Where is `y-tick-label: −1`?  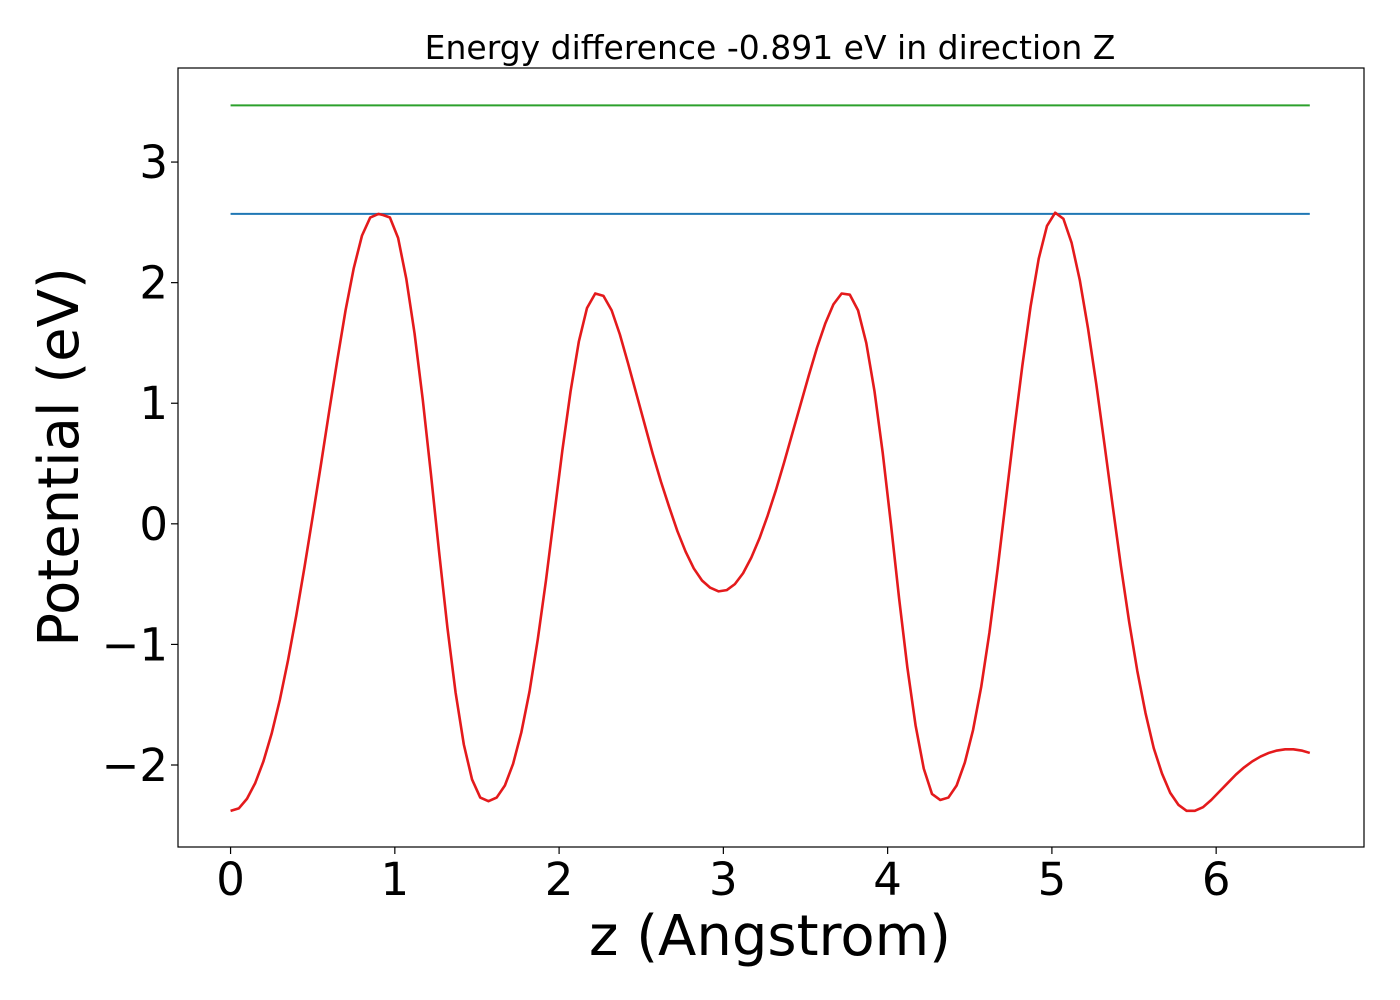
y-tick-label: −1 is located at coordinates (135, 644).